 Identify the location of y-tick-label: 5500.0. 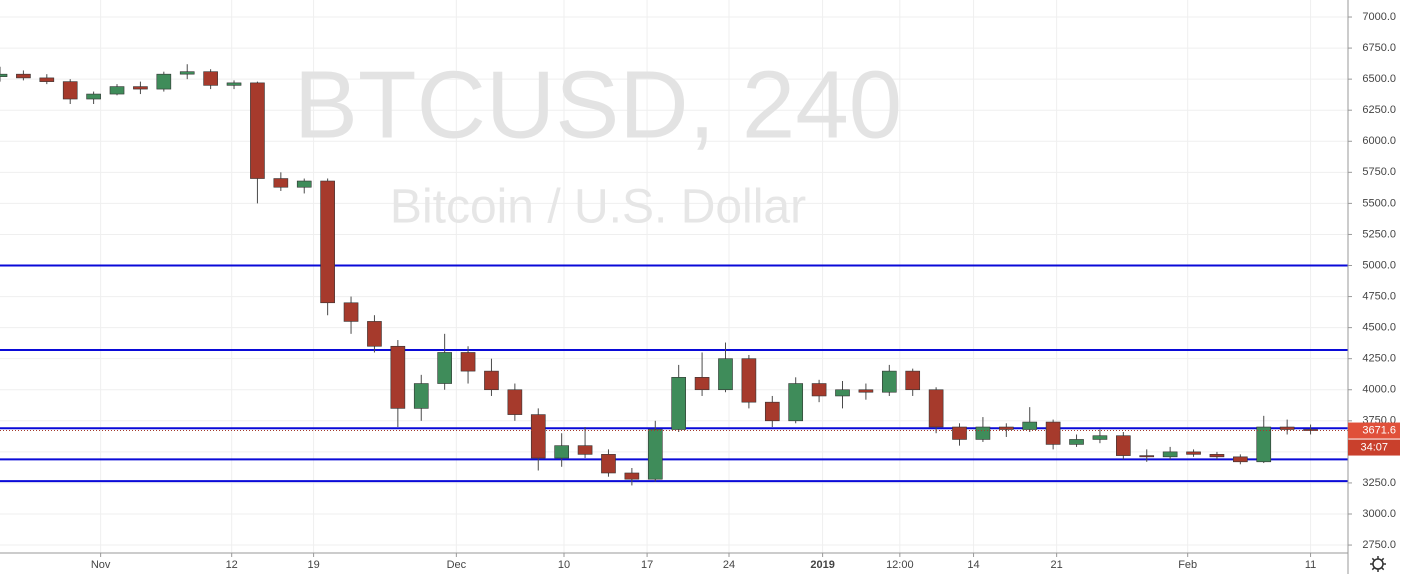
(1379, 203).